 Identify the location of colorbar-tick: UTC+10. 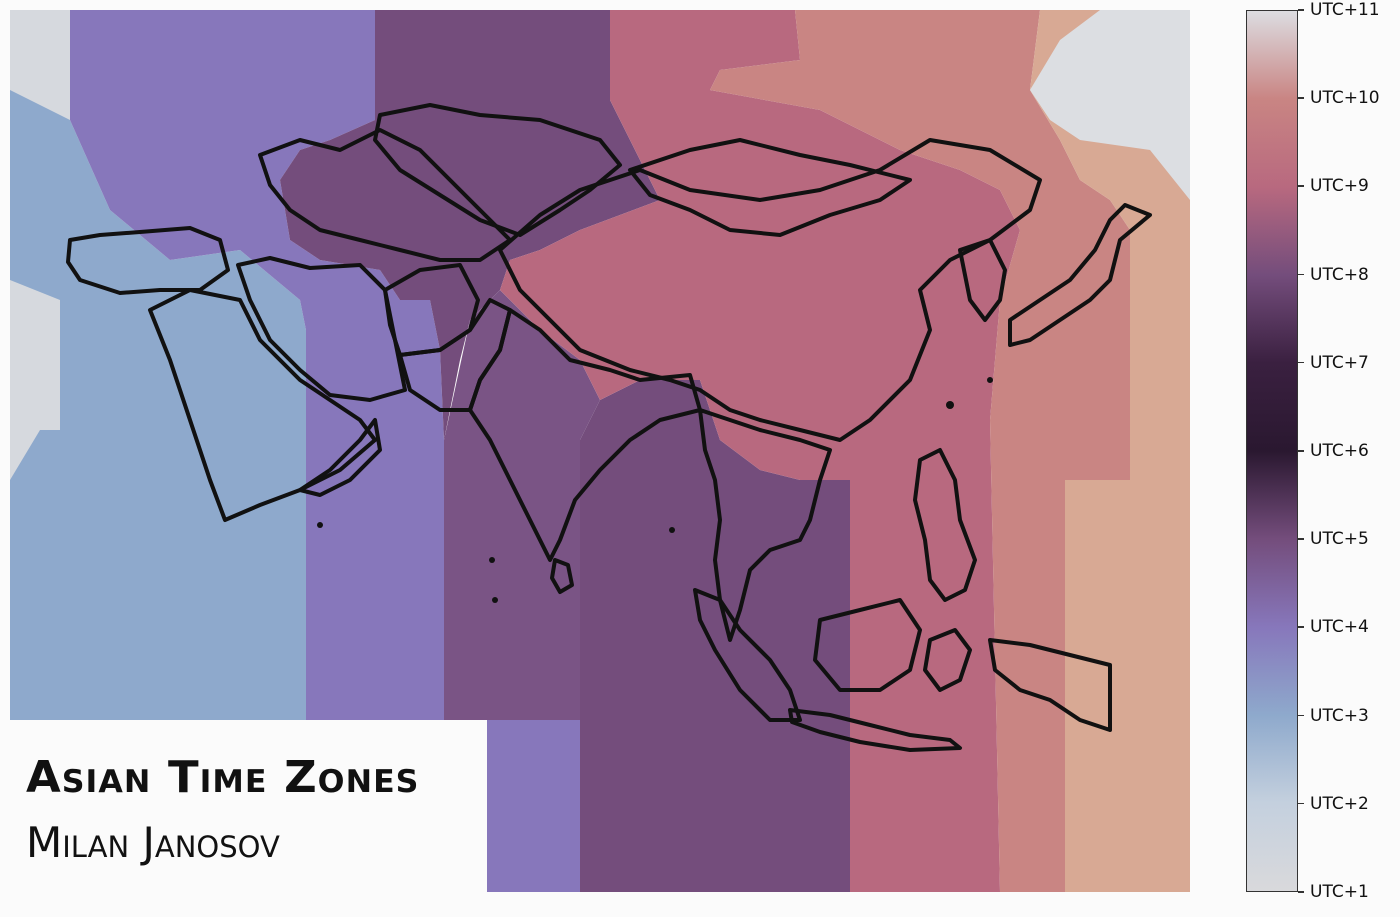
(1348, 98).